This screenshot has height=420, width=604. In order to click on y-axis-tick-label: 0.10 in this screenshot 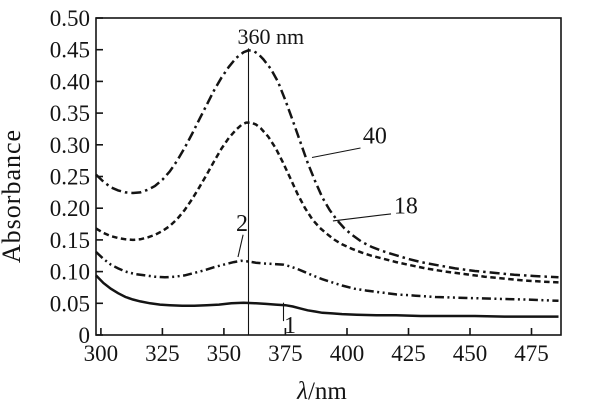, I will do `click(70, 272)`.